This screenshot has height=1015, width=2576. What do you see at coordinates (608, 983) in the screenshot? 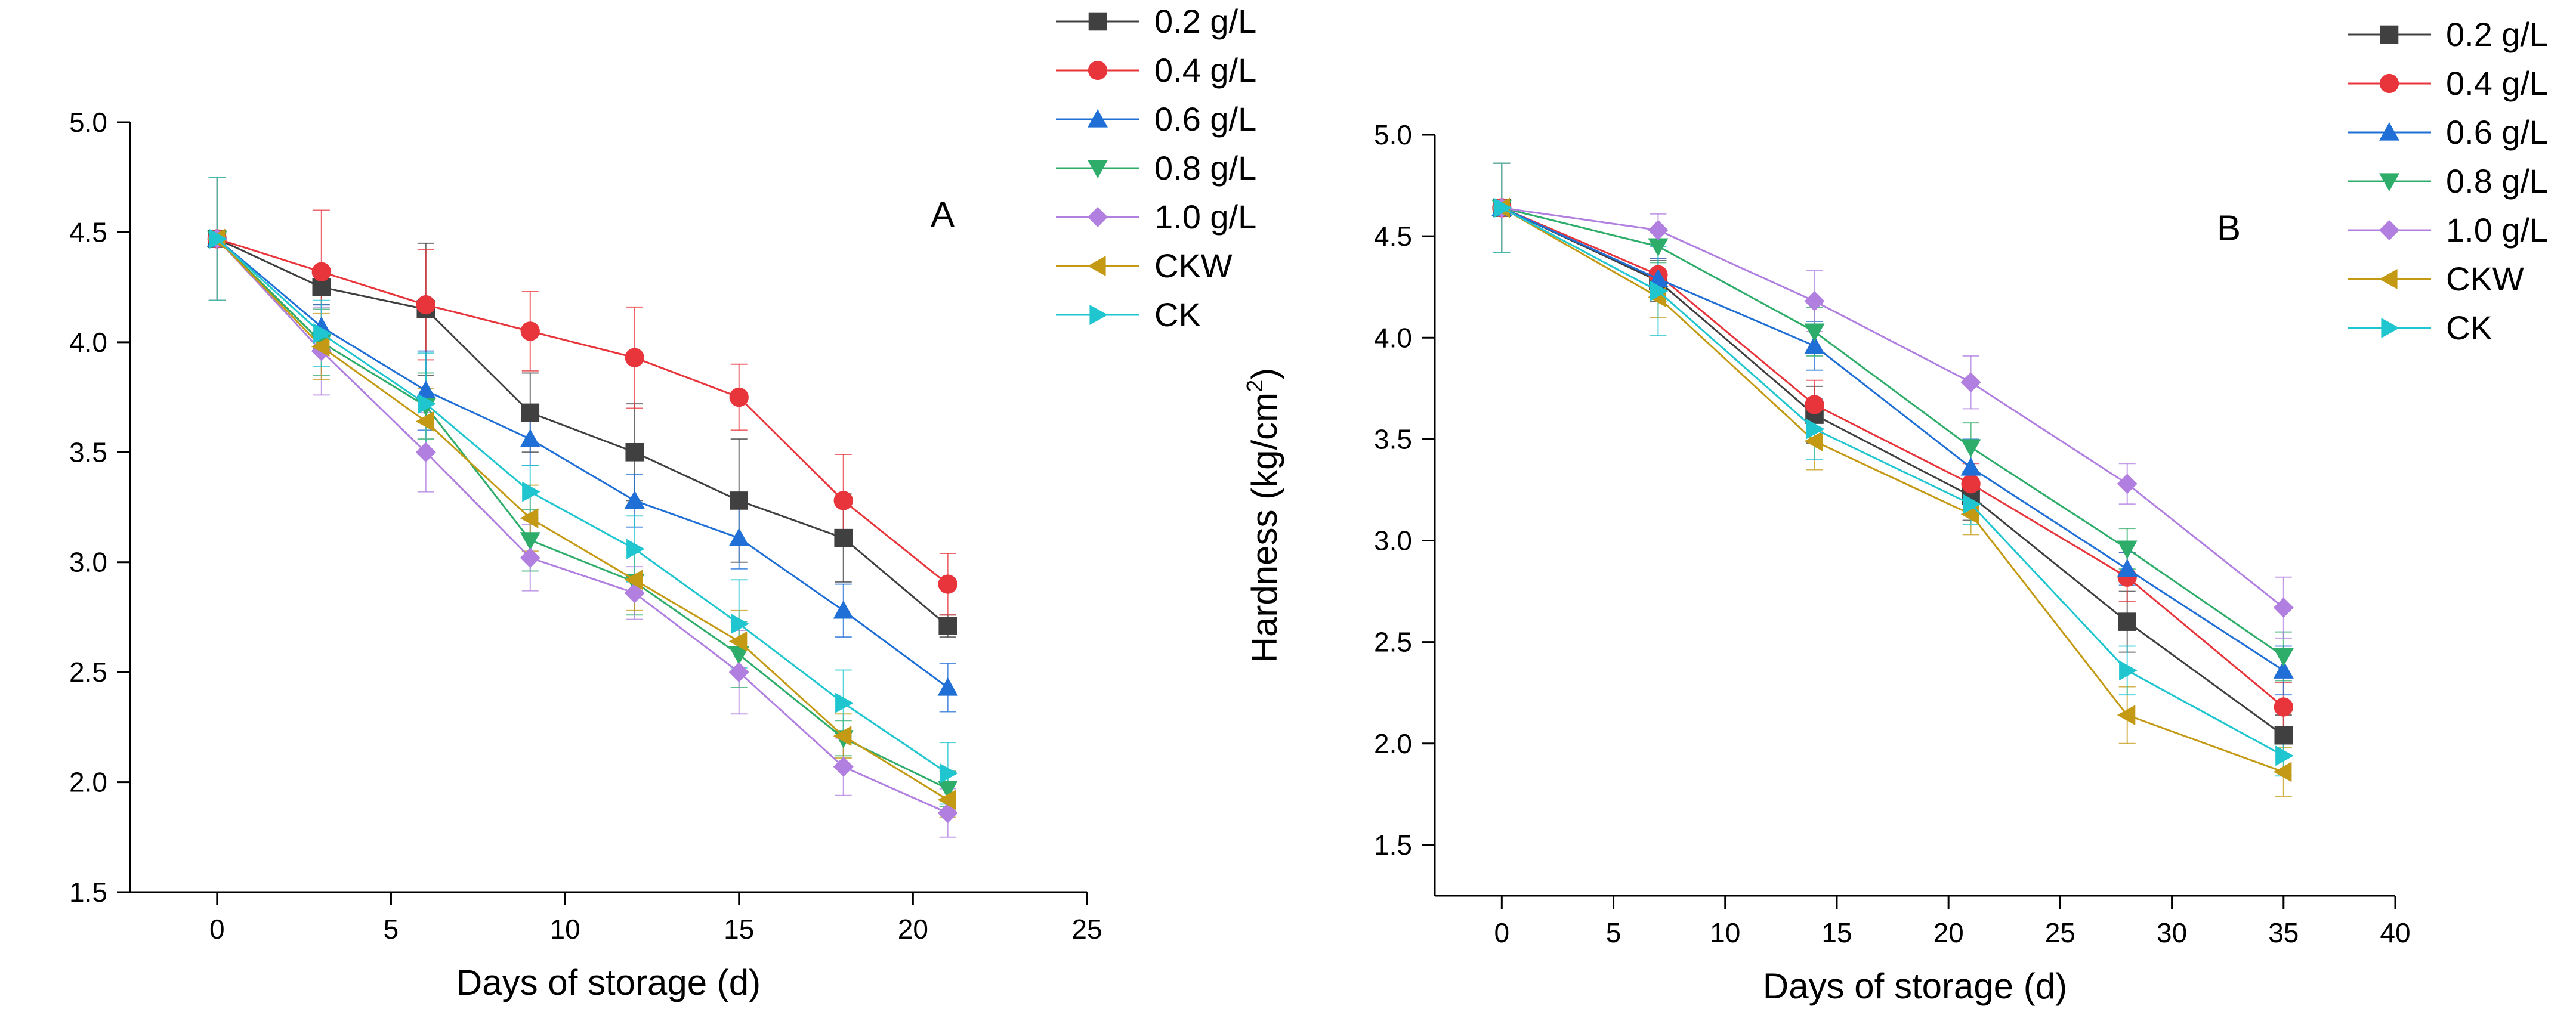
I see `panel-a-x-axis-title: Days of storage (d)` at bounding box center [608, 983].